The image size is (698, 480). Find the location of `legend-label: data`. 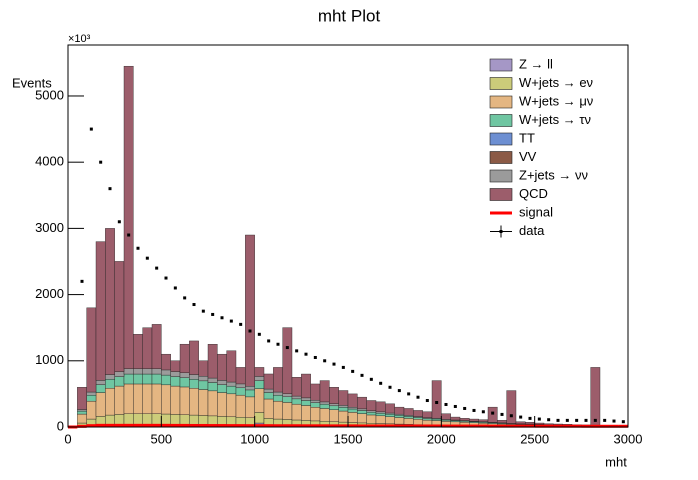

legend-label: data is located at coordinates (532, 230).